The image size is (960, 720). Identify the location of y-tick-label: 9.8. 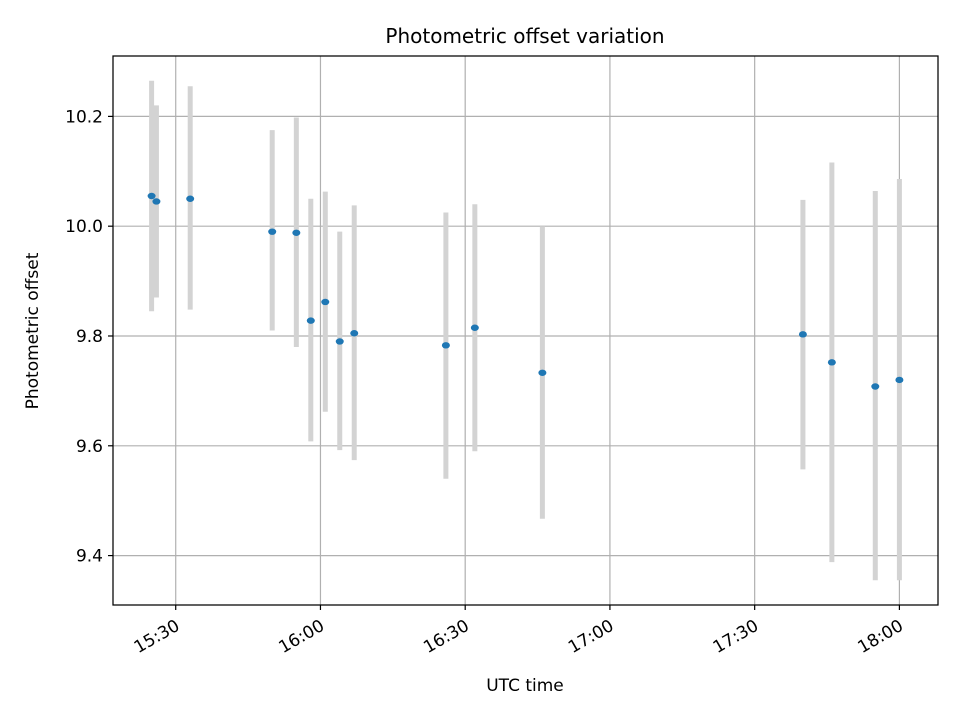
(89, 337).